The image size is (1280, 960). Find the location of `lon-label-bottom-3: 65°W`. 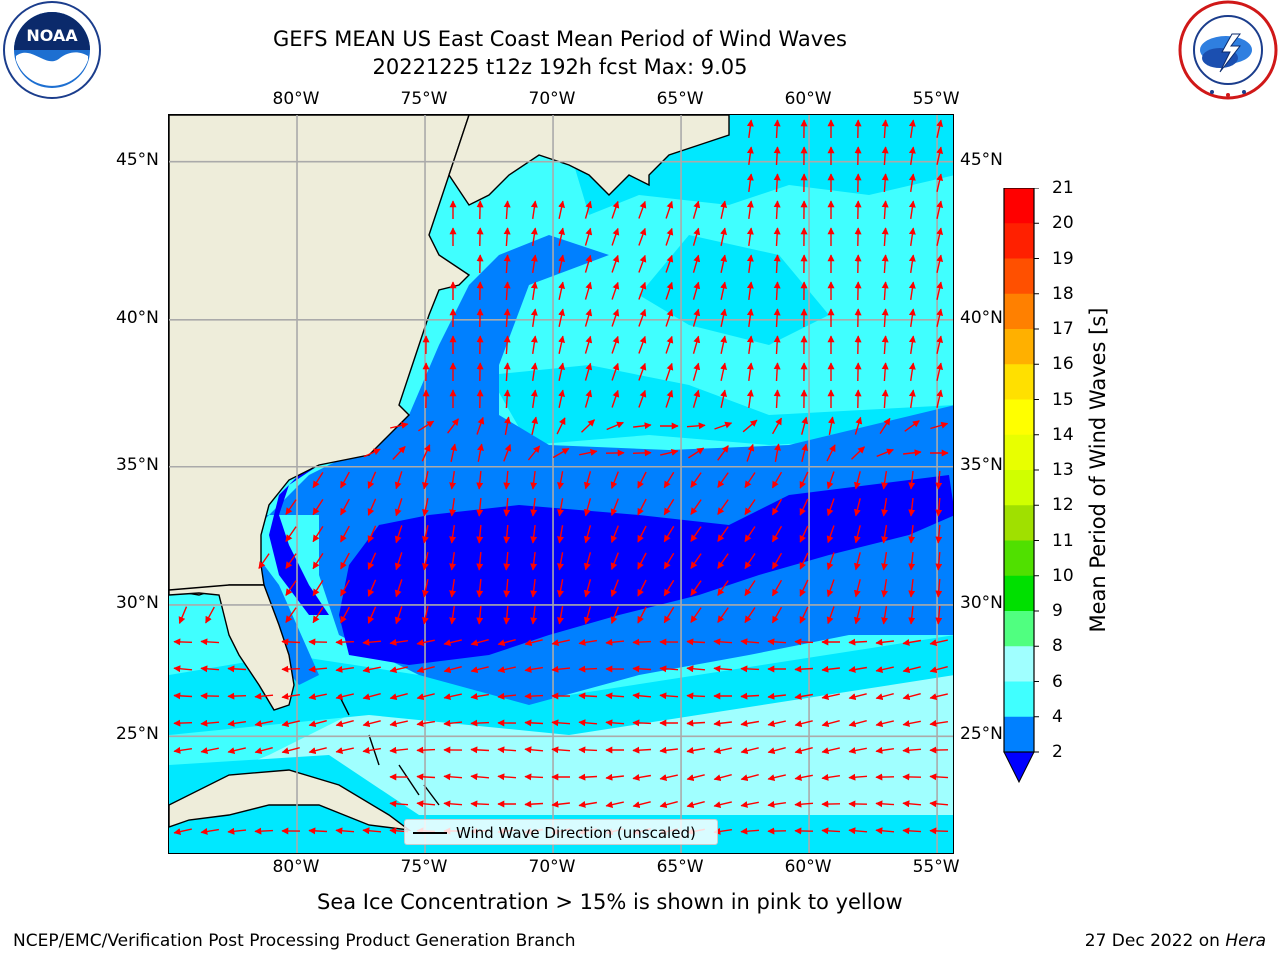

lon-label-bottom-3: 65°W is located at coordinates (680, 867).